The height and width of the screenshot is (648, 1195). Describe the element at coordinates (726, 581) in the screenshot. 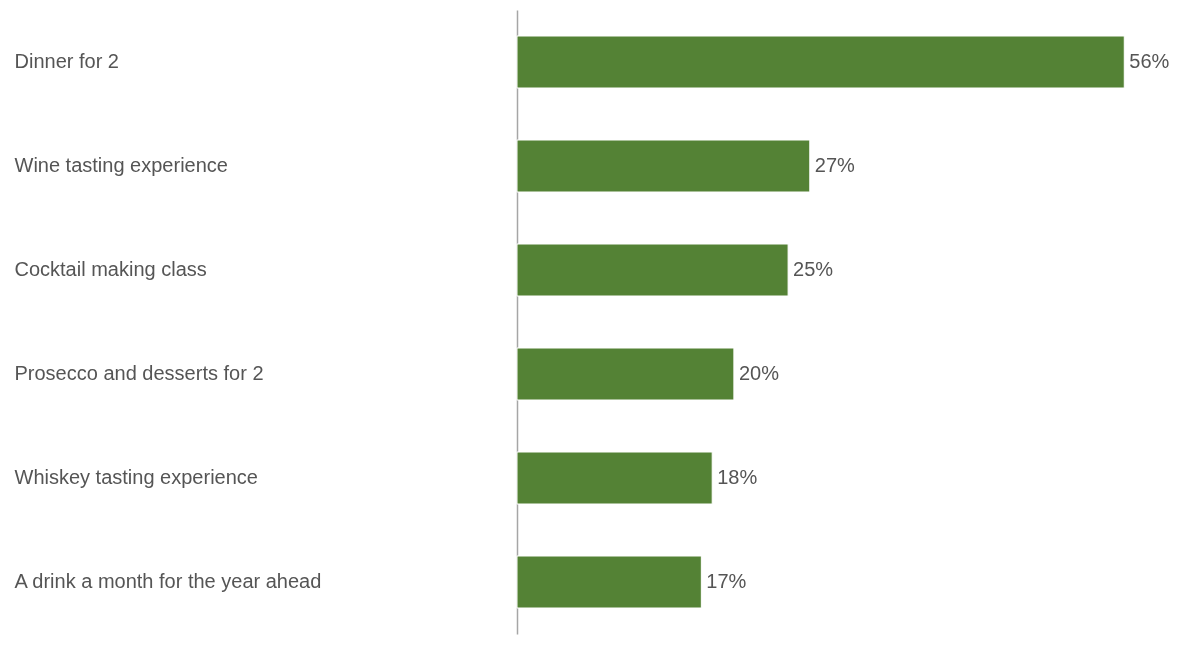

I see `data-label: 17%` at that location.